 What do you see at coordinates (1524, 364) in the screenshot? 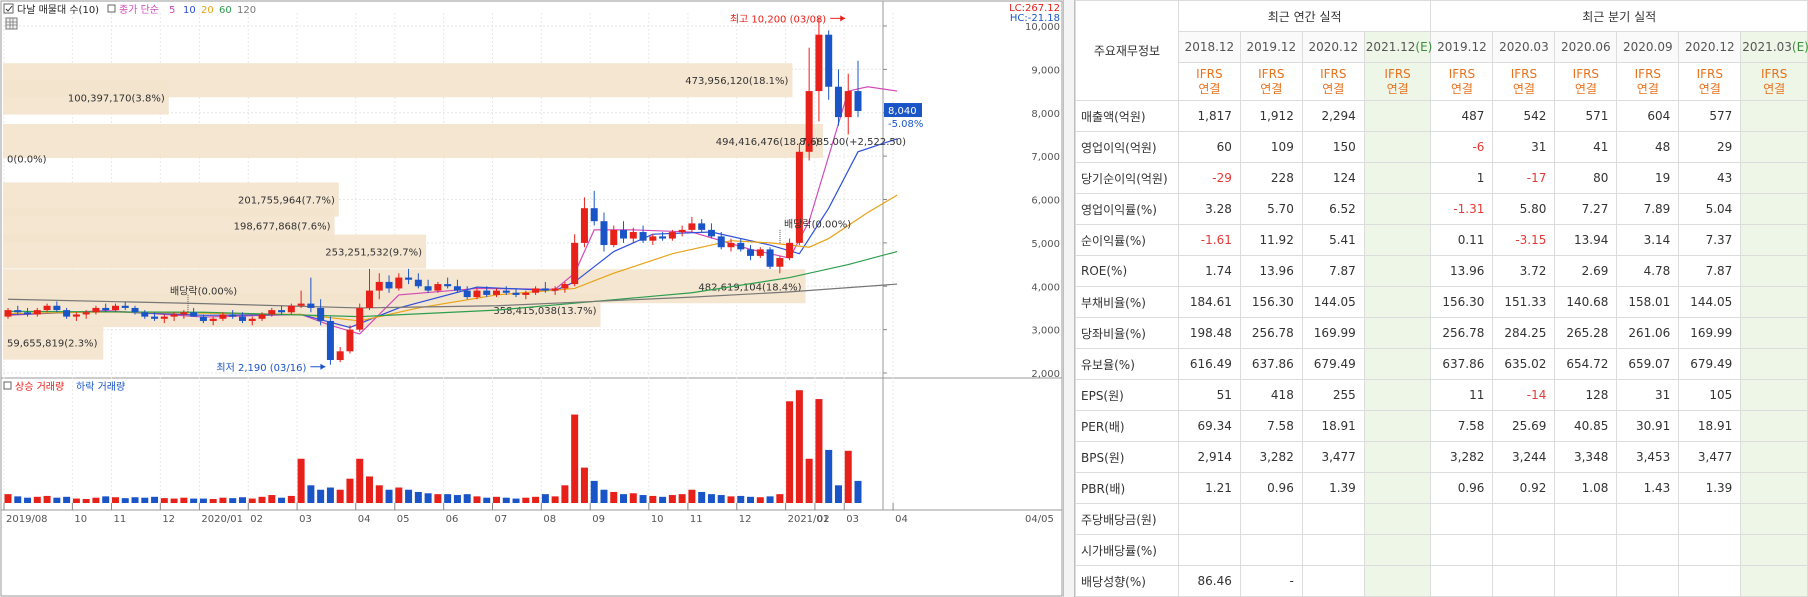
I see `table-cell: 635.02` at bounding box center [1524, 364].